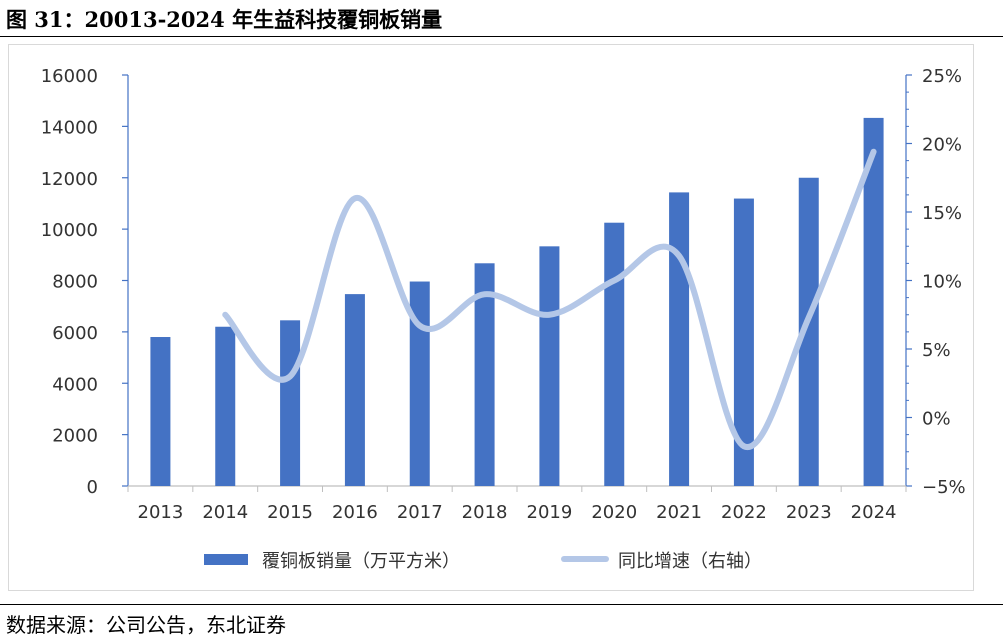 This screenshot has height=638, width=1003. What do you see at coordinates (809, 512) in the screenshot?
I see `x-tick-label: 2023` at bounding box center [809, 512].